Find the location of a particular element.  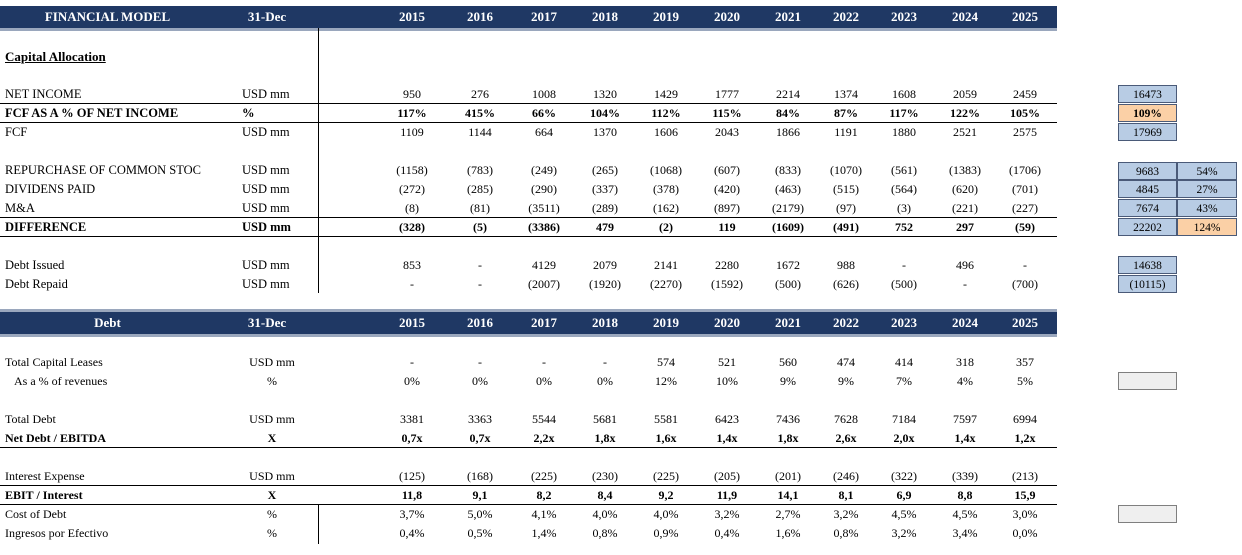

value-cell: 1777 is located at coordinates (727, 94).